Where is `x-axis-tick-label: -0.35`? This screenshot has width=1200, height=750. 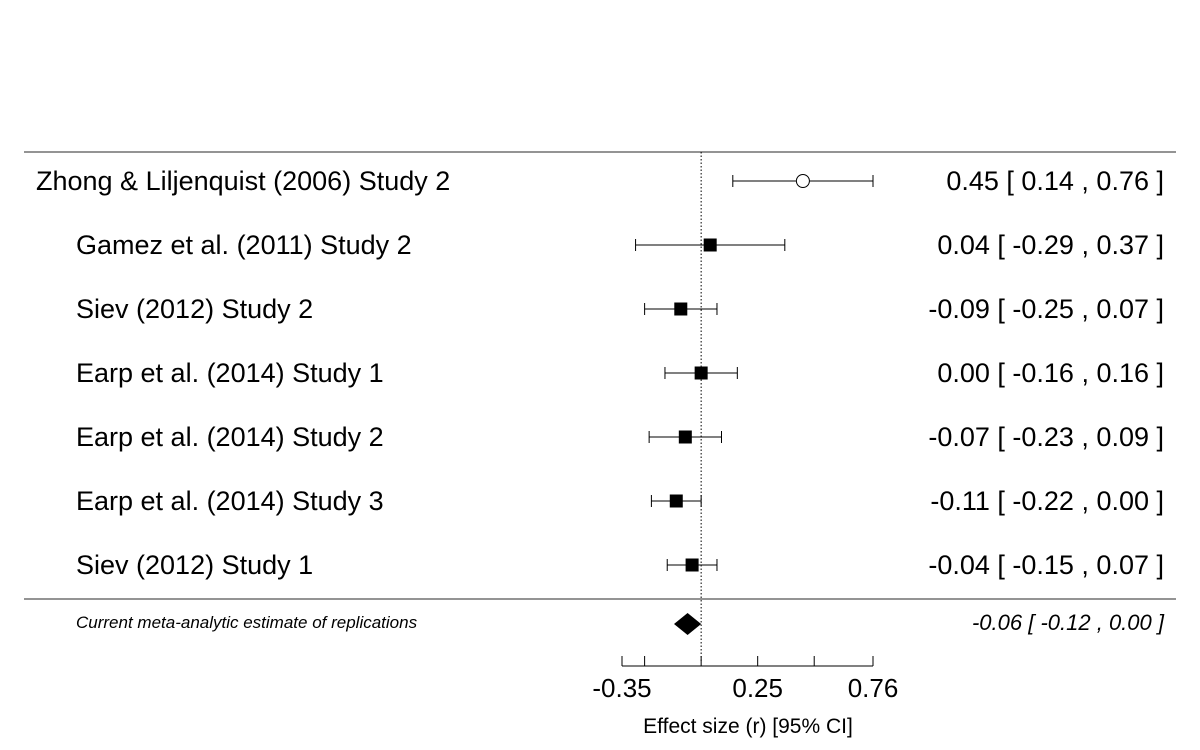
x-axis-tick-label: -0.35 is located at coordinates (621, 688).